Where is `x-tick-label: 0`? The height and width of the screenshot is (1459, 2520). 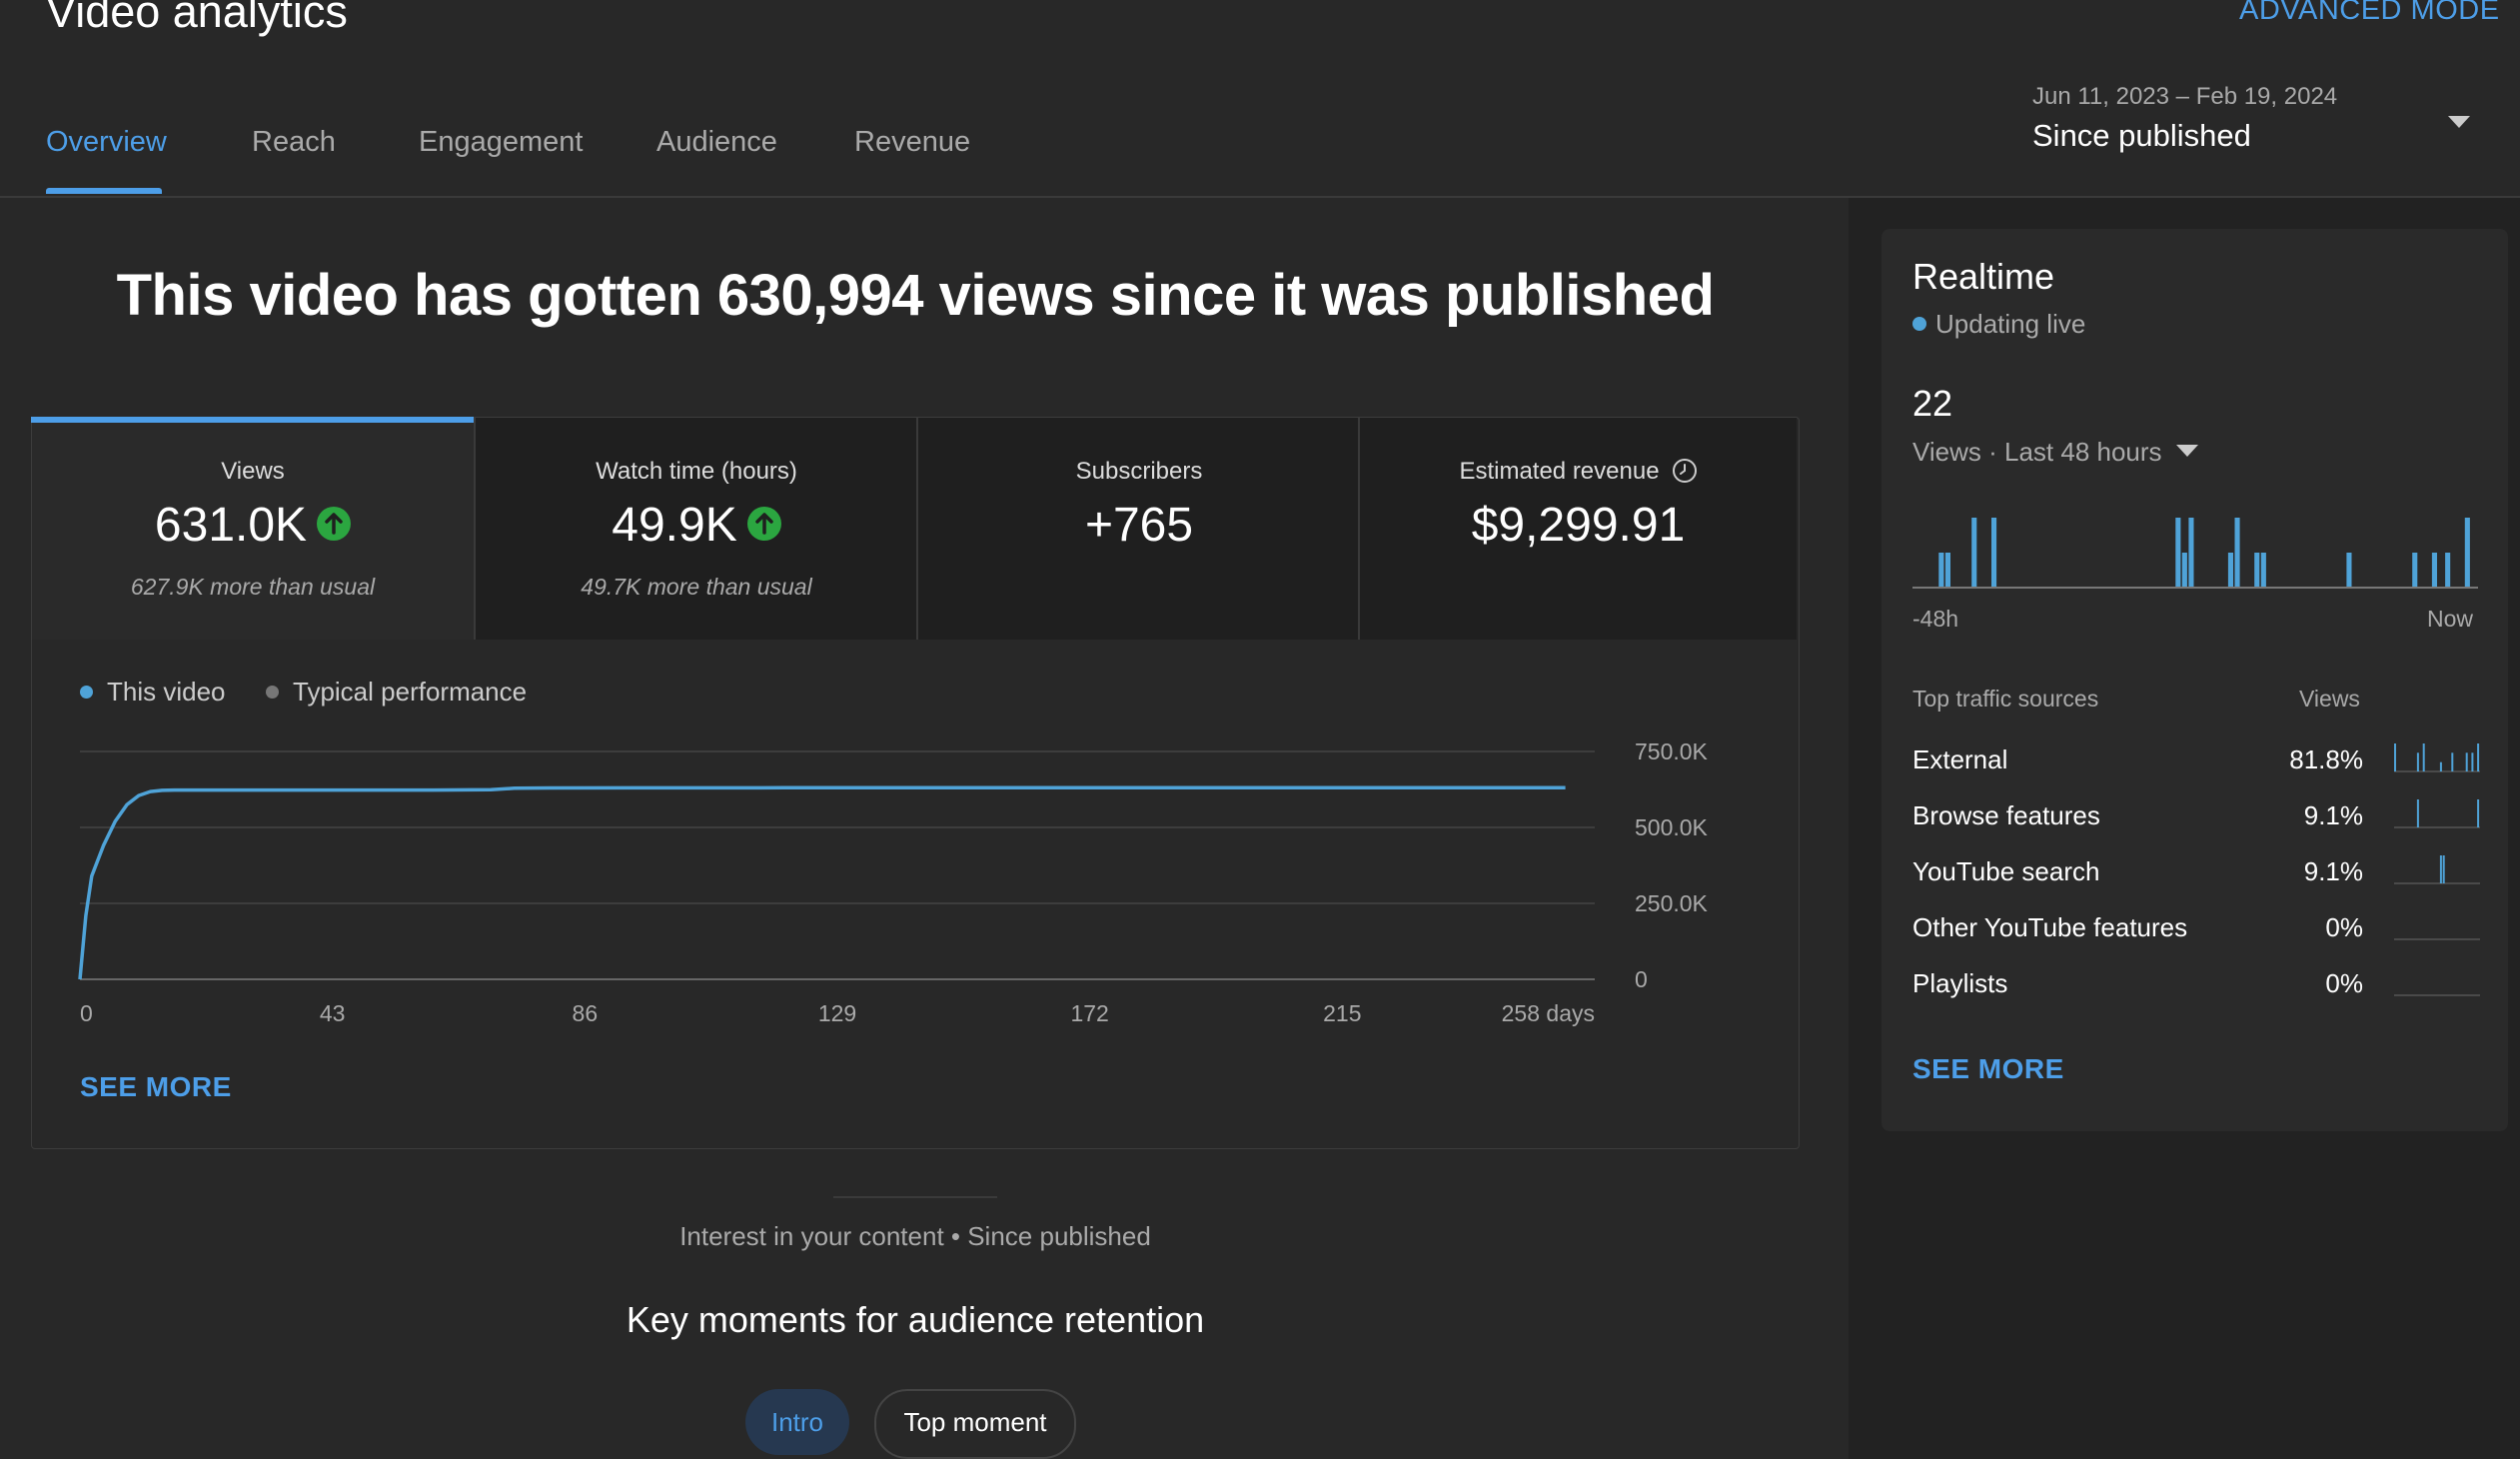
x-tick-label: 0 is located at coordinates (86, 1013).